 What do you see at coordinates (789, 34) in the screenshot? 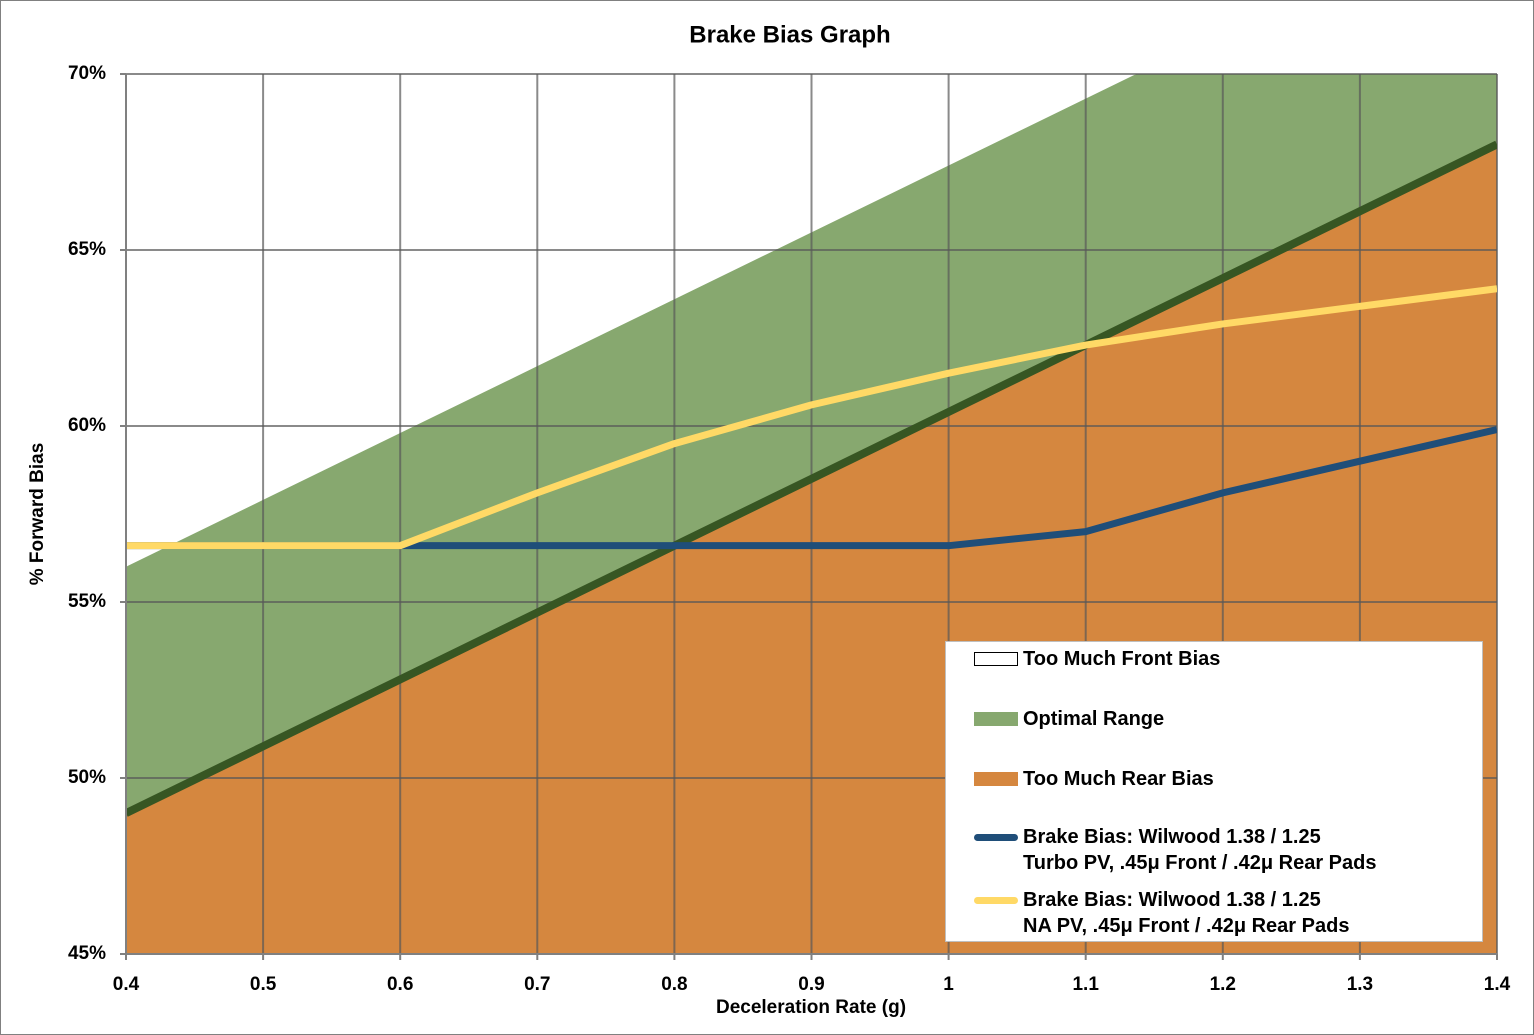
I see `chart-title: Brake Bias Graph` at bounding box center [789, 34].